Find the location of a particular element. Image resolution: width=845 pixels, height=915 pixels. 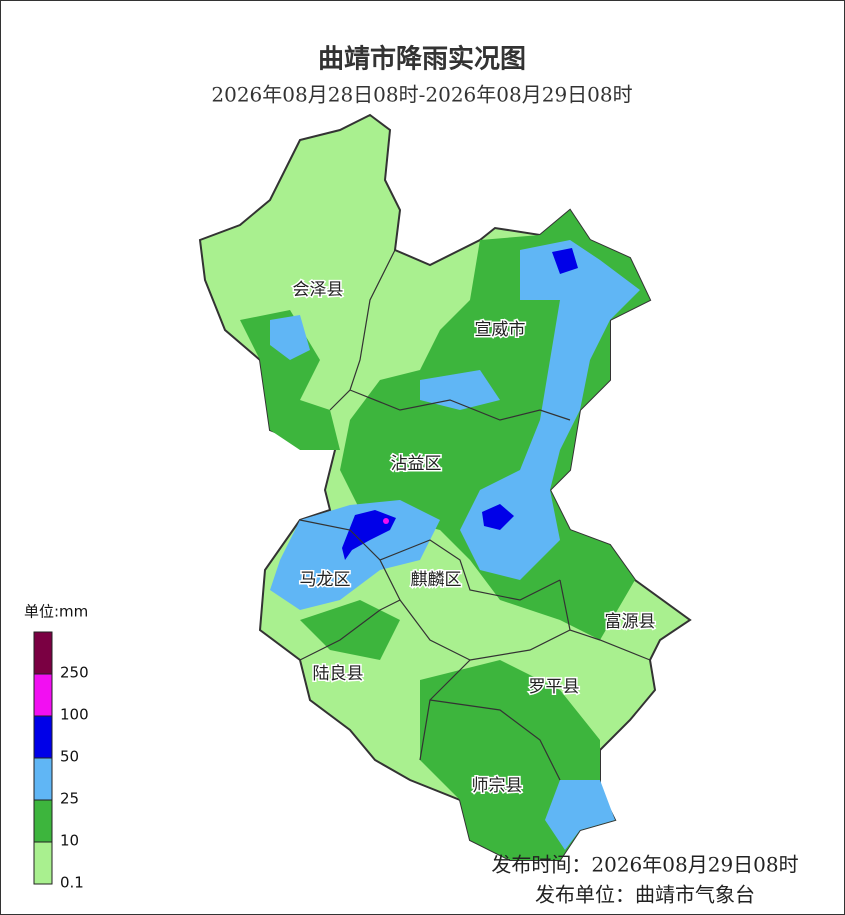

legend-label: 100 is located at coordinates (74, 715).